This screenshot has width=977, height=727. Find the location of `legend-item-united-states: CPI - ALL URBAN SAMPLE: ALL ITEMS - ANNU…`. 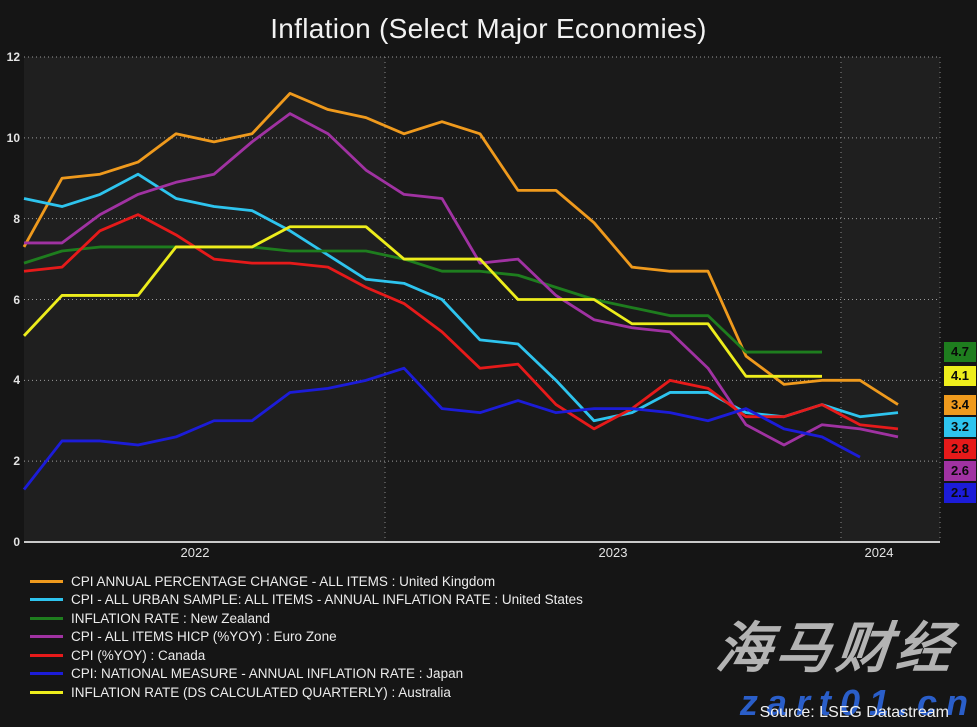

legend-item-united-states: CPI - ALL URBAN SAMPLE: ALL ITEMS - ANNU… is located at coordinates (306, 600).